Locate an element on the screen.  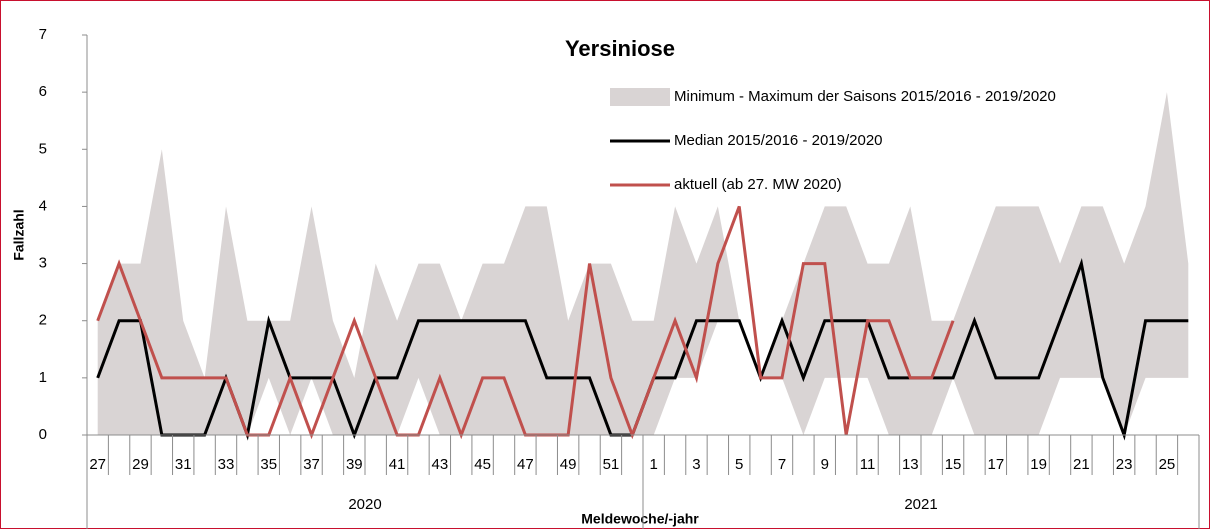
y-tick-label: 7 is located at coordinates (43, 34).